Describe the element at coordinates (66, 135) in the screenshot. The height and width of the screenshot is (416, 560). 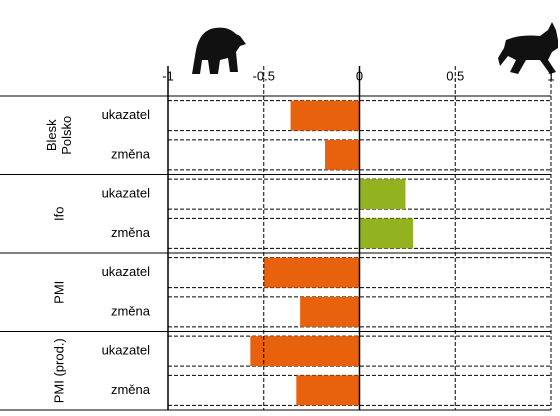
I see `group-label: Polsko` at that location.